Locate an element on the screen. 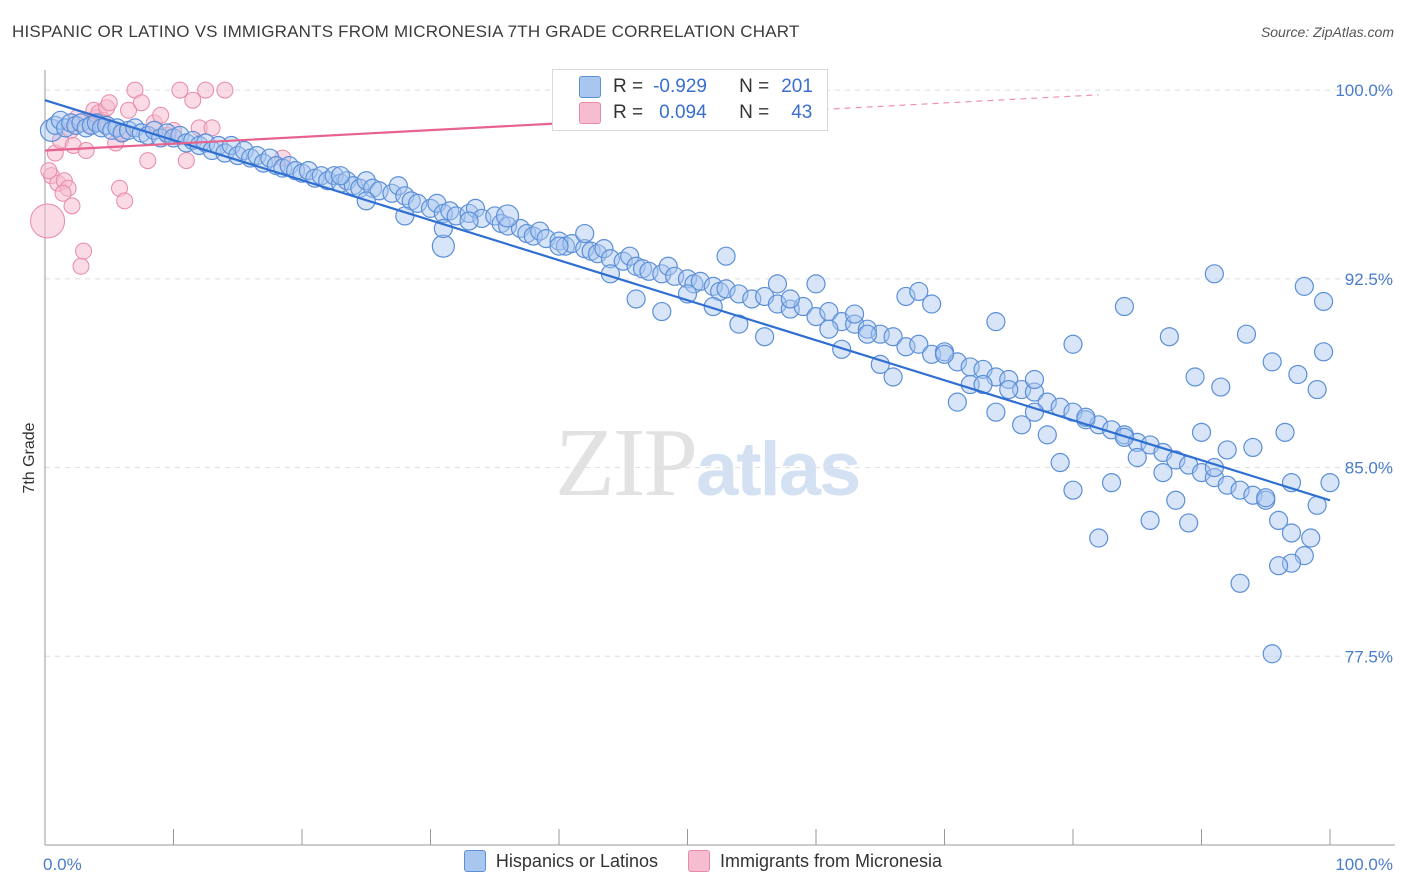 This screenshot has height=892, width=1406. micronesia-trend-line is located at coordinates (302, 137).